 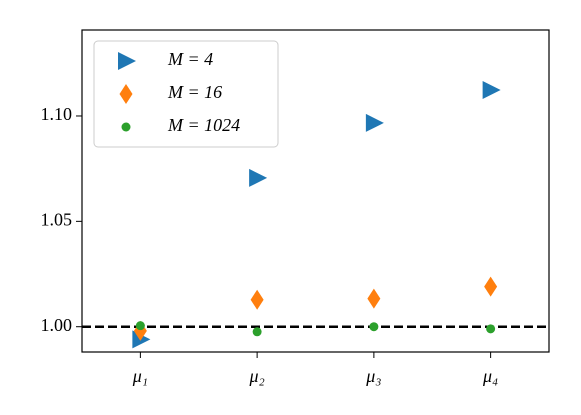 What do you see at coordinates (190, 59) in the screenshot?
I see `legend-label: M = 4` at bounding box center [190, 59].